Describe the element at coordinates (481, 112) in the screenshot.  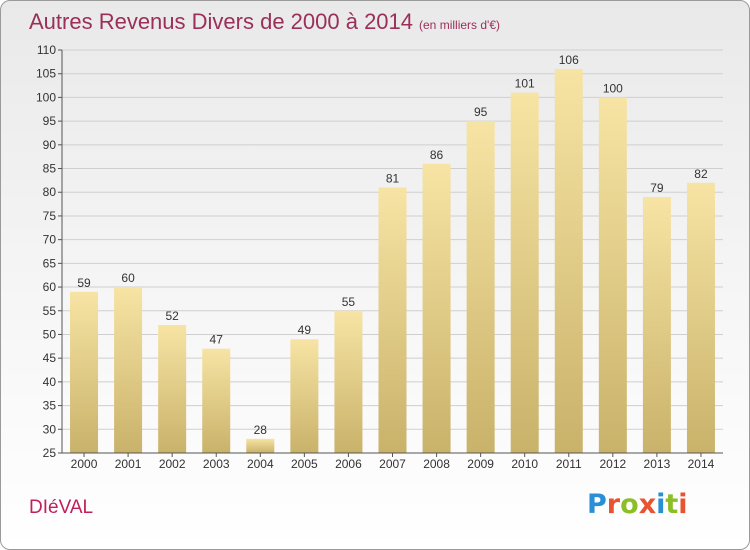
I see `bar-value-label: 95` at that location.